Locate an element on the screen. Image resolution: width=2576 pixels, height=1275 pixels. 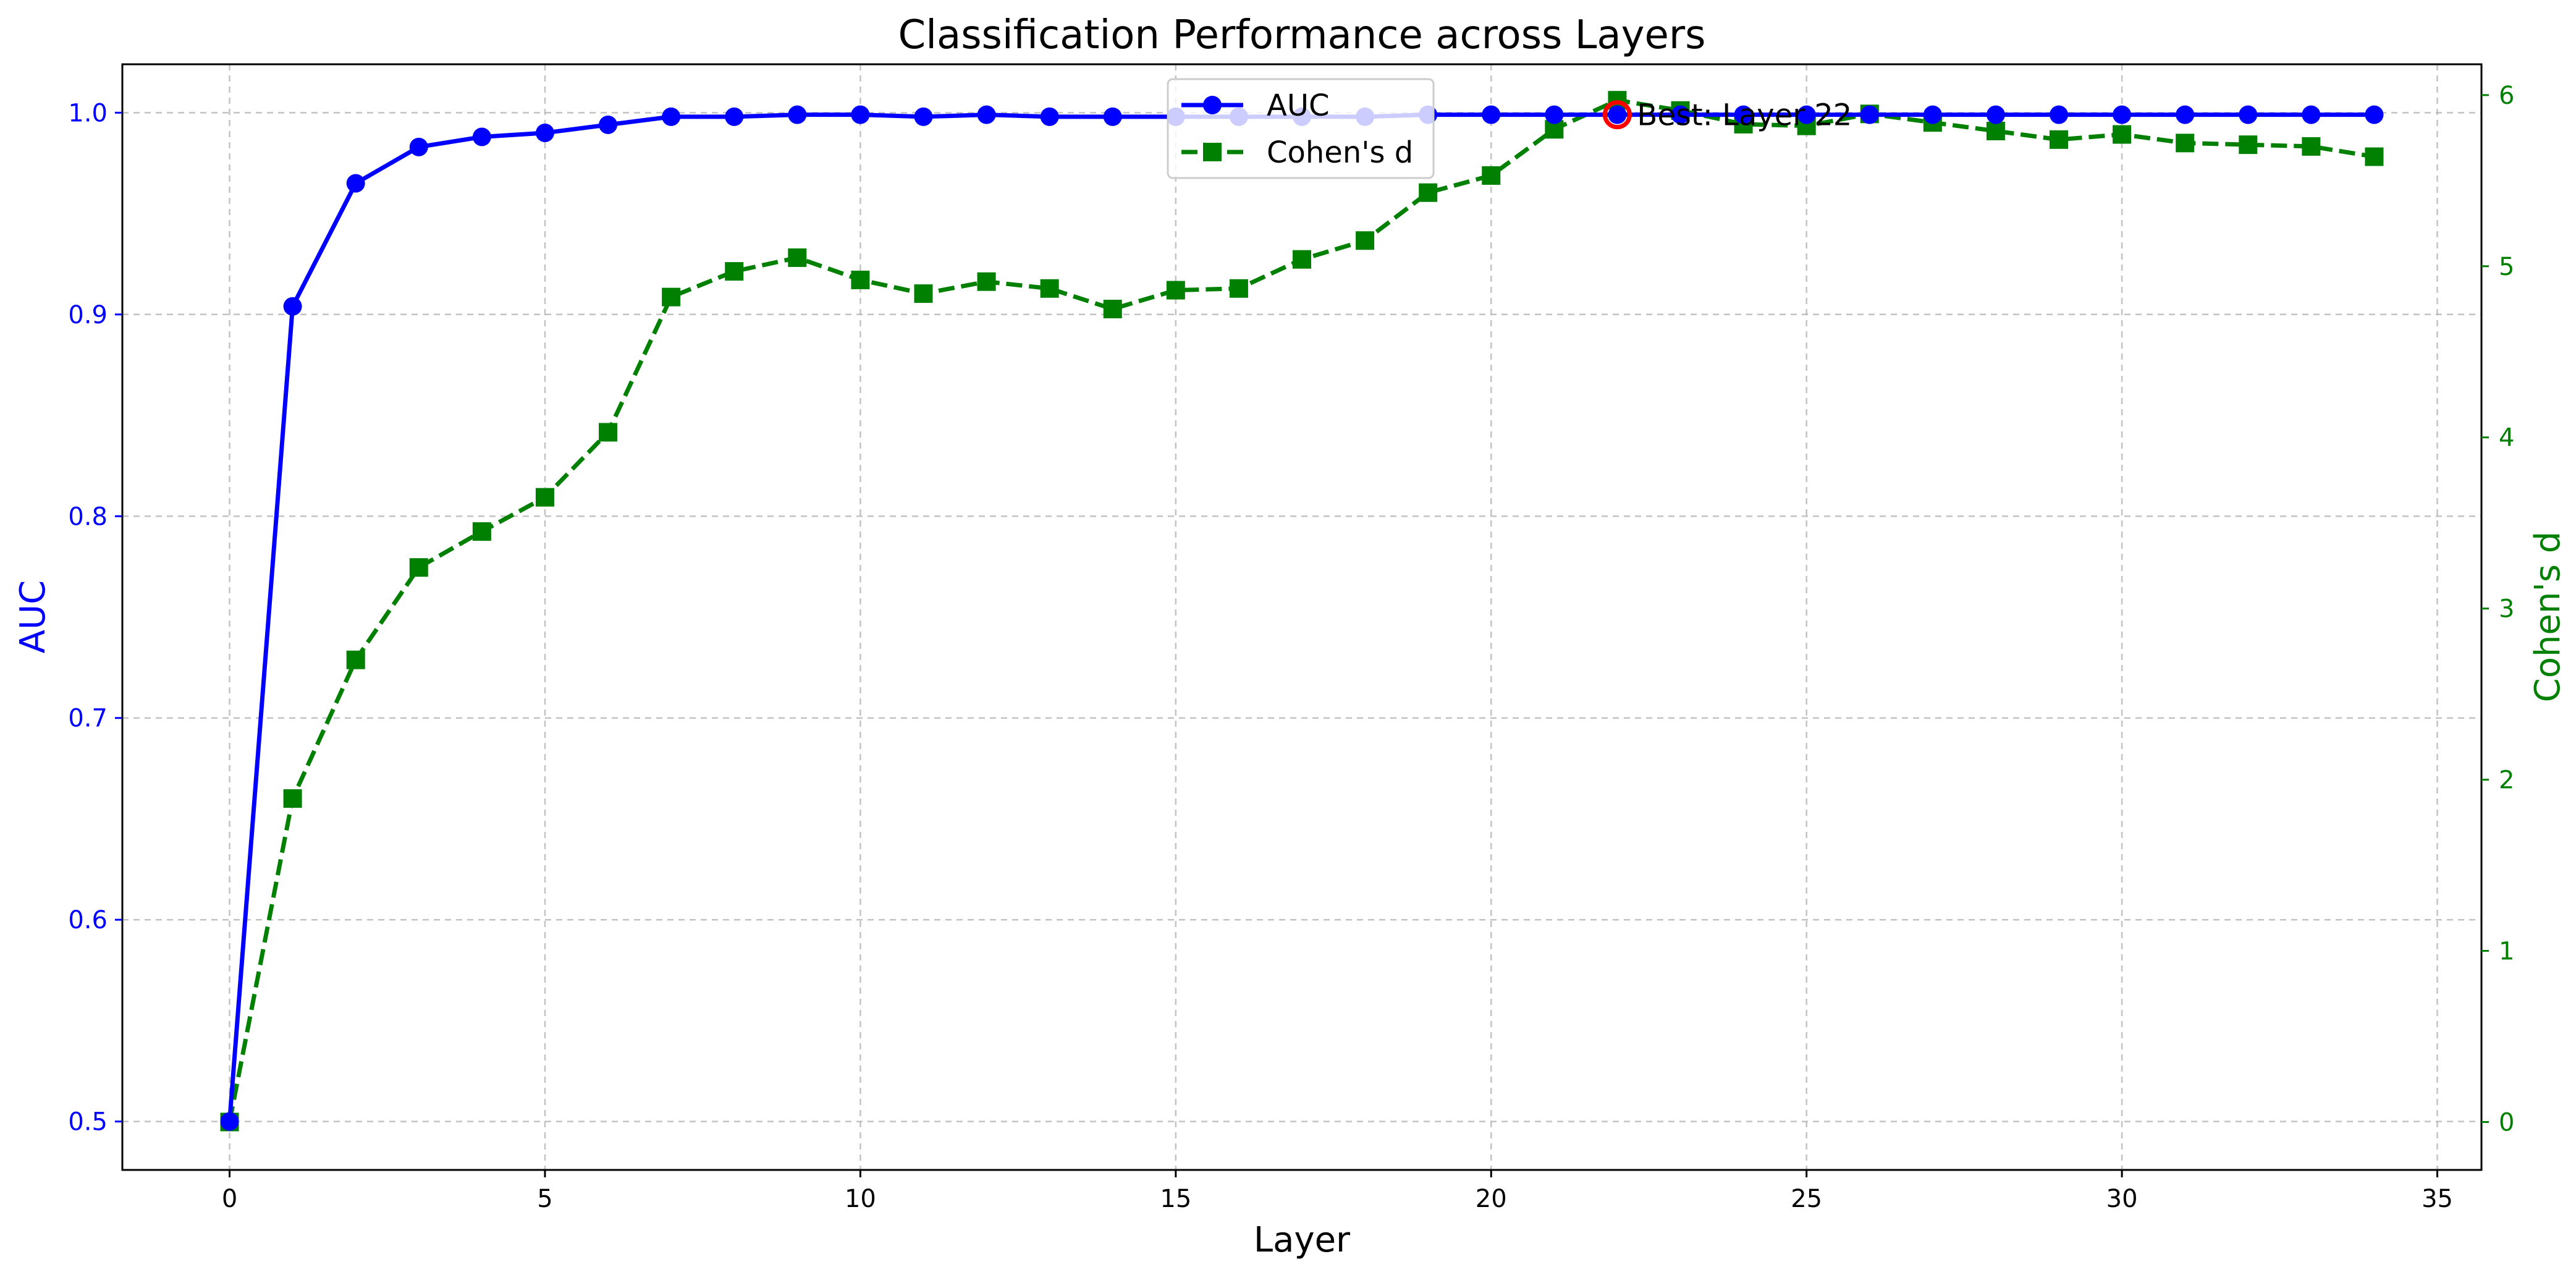
y-right-tick-label: 6 is located at coordinates (2506, 96).